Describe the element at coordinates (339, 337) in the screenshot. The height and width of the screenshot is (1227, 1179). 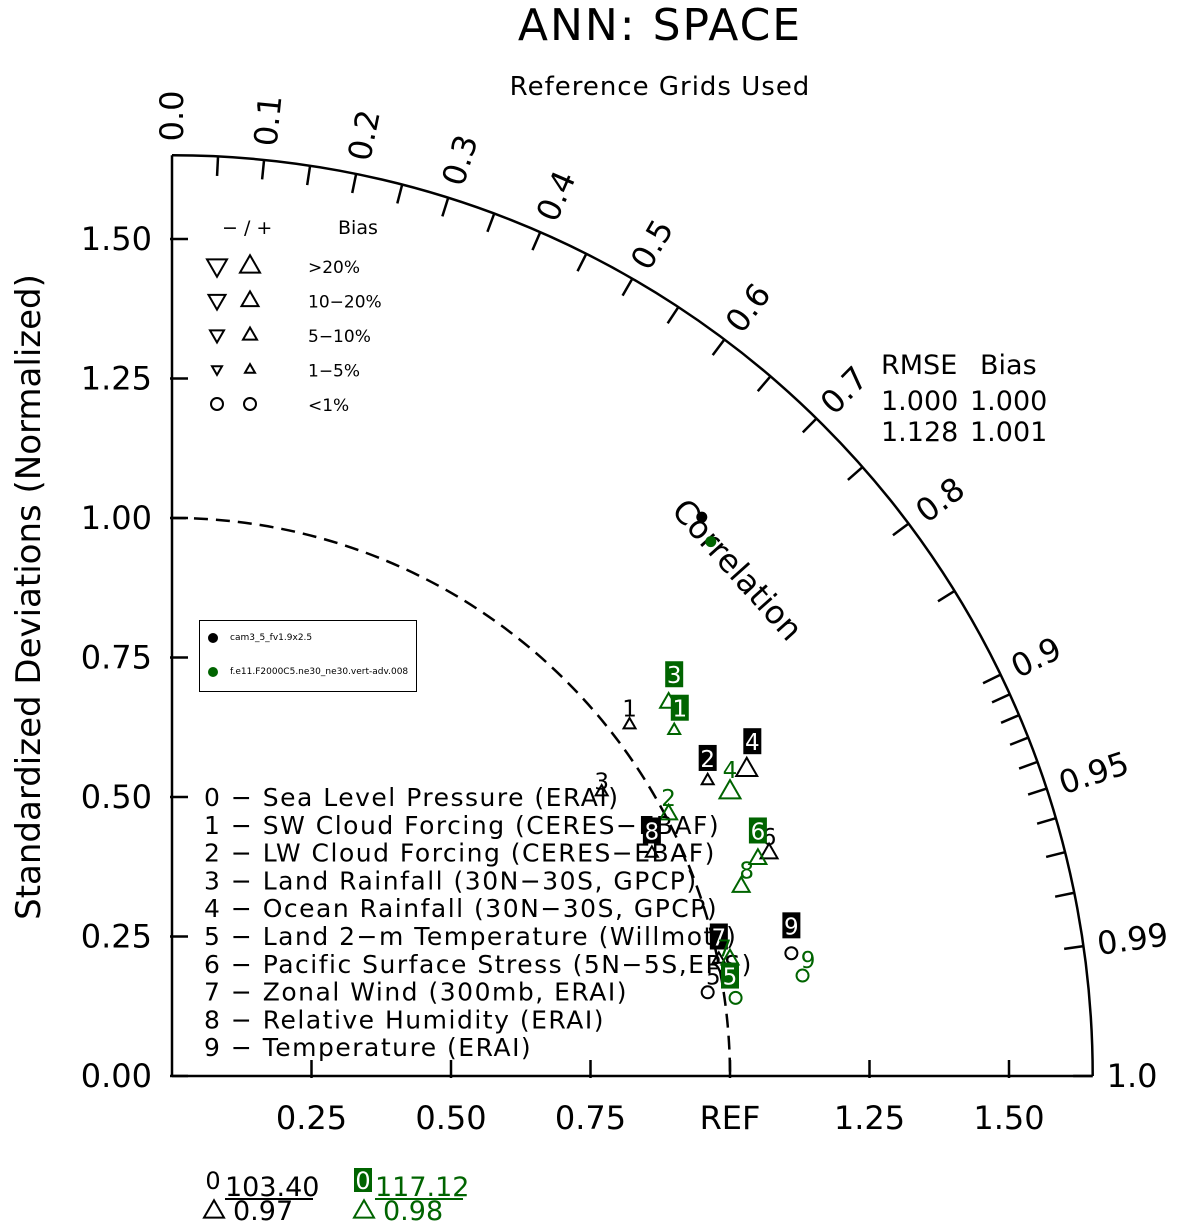
I see `bias-legend-row-label: 5−10%` at that location.